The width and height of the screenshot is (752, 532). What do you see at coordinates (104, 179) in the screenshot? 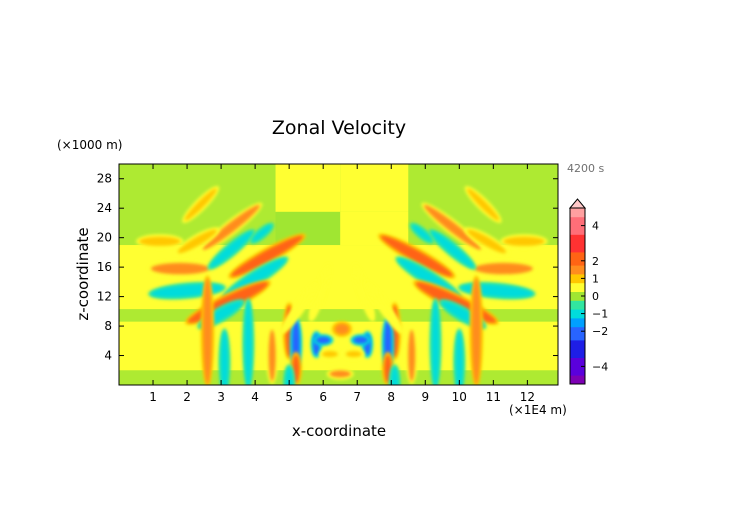
I see `y-tick-label: 28` at bounding box center [104, 179].